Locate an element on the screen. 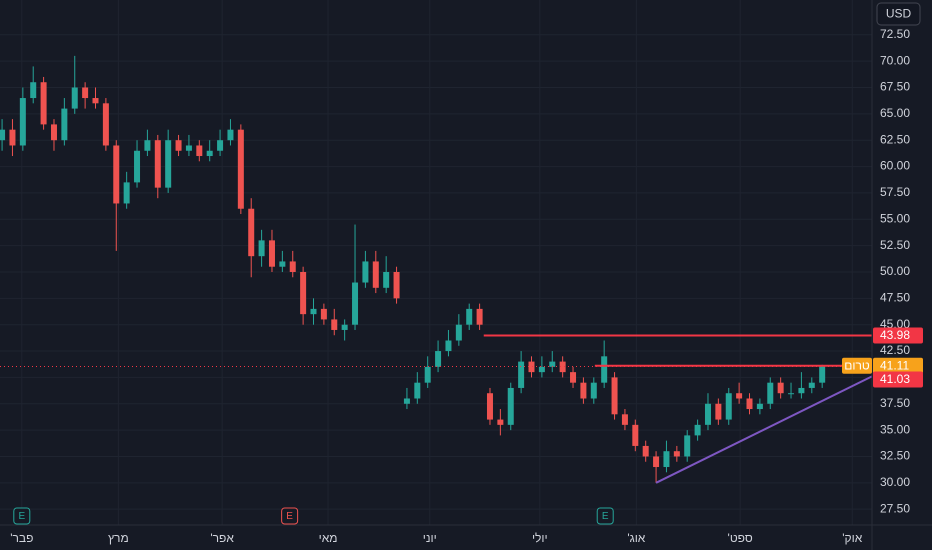 Image resolution: width=932 pixels, height=550 pixels. x-tick-label: אוג' is located at coordinates (636, 538).